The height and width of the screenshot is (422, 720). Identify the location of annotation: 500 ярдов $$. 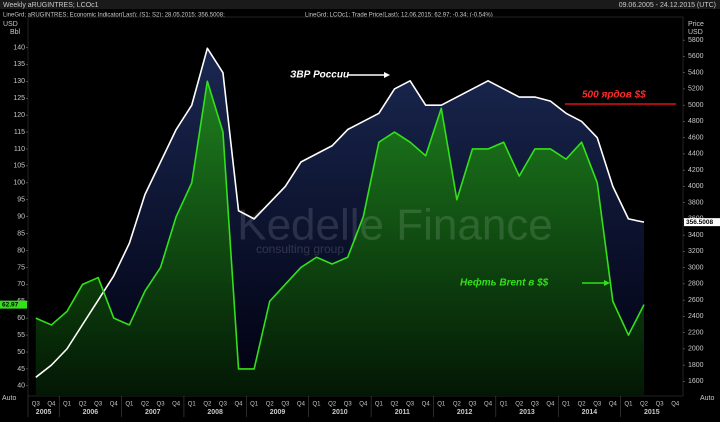
(614, 95).